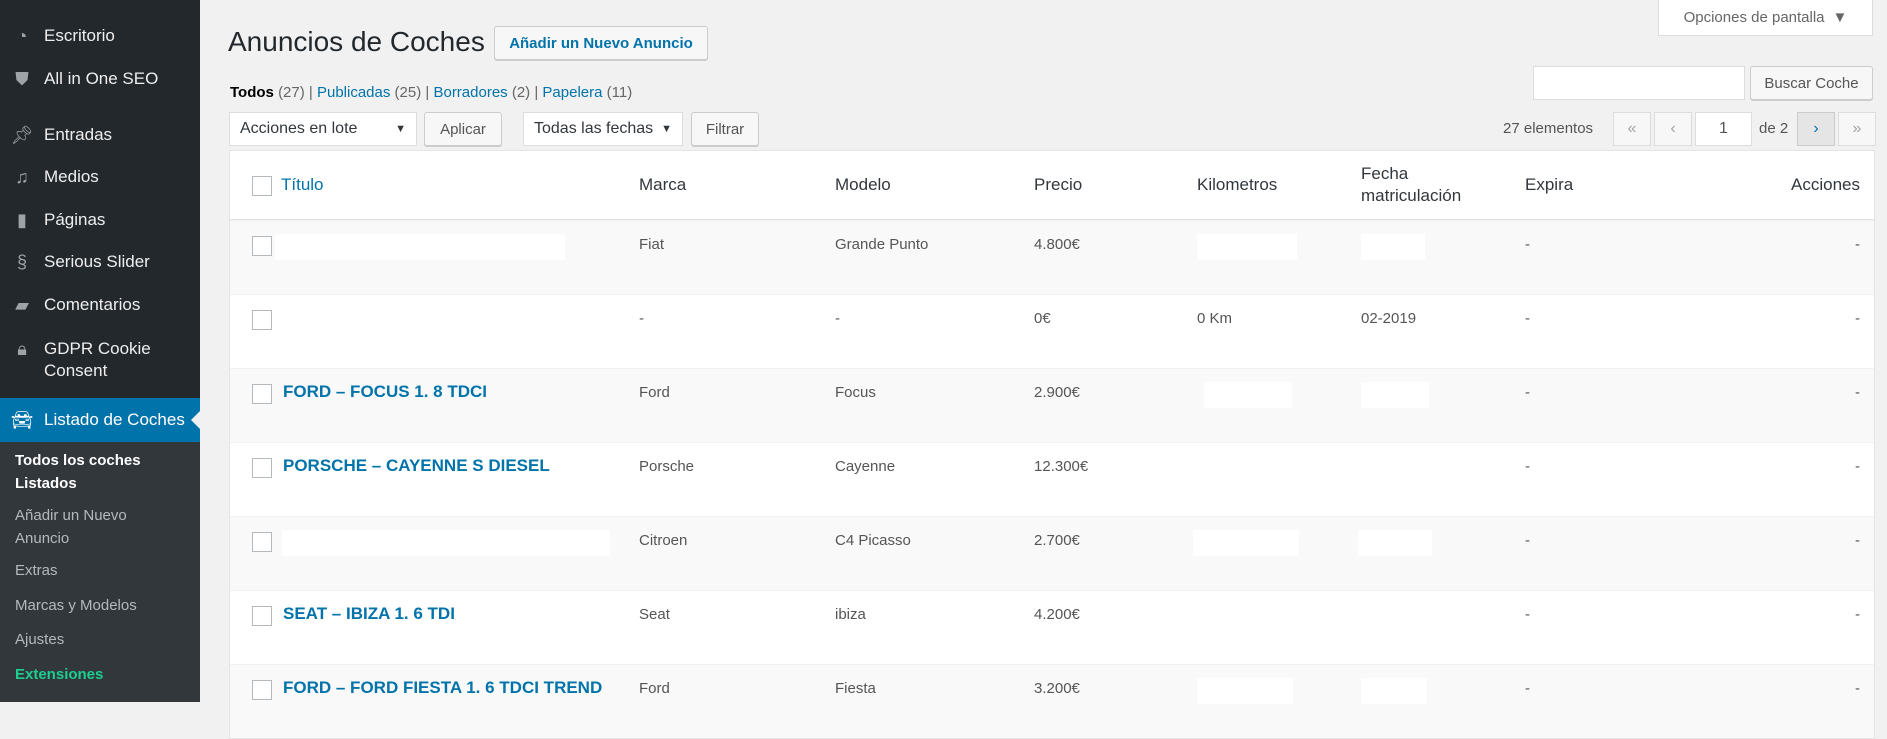  Describe the element at coordinates (1237, 184) in the screenshot. I see `col-kilometros: Kilometros` at that location.